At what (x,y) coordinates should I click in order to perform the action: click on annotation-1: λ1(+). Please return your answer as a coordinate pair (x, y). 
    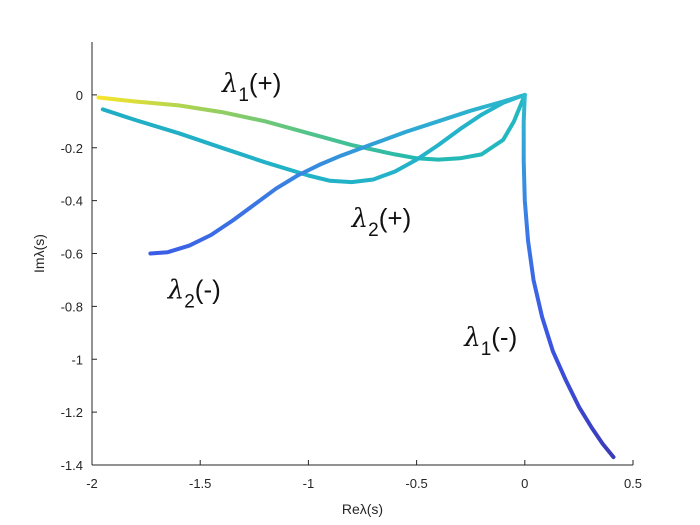
    Looking at the image, I should click on (251, 87).